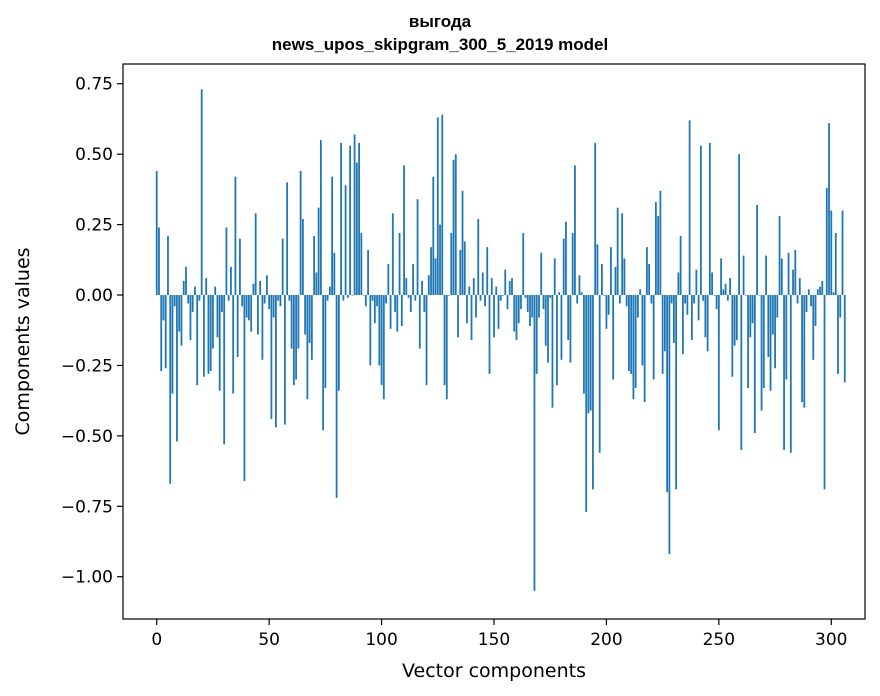  I want to click on chart-subtitle: news_upos_skipgram_300_5_2019 model, so click(440, 44).